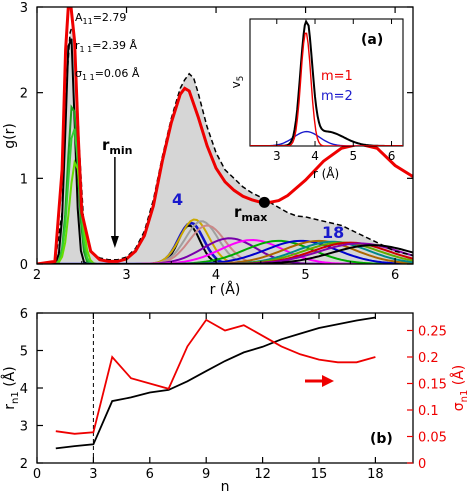 This screenshot has height=494, width=474. Describe the element at coordinates (319, 381) in the screenshot. I see `right-arrow-icon` at that location.